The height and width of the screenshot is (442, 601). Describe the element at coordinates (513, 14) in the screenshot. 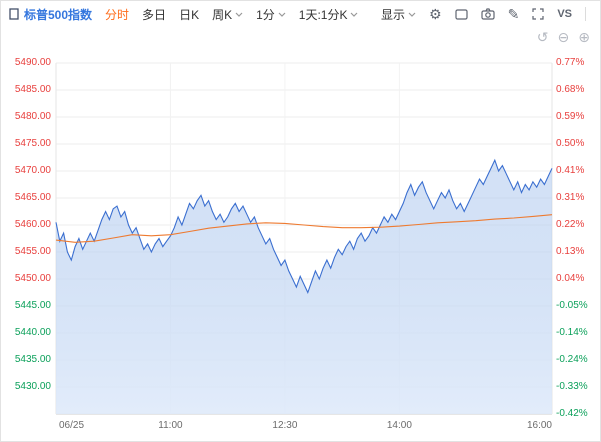

I see `pen-icon: ✎` at that location.